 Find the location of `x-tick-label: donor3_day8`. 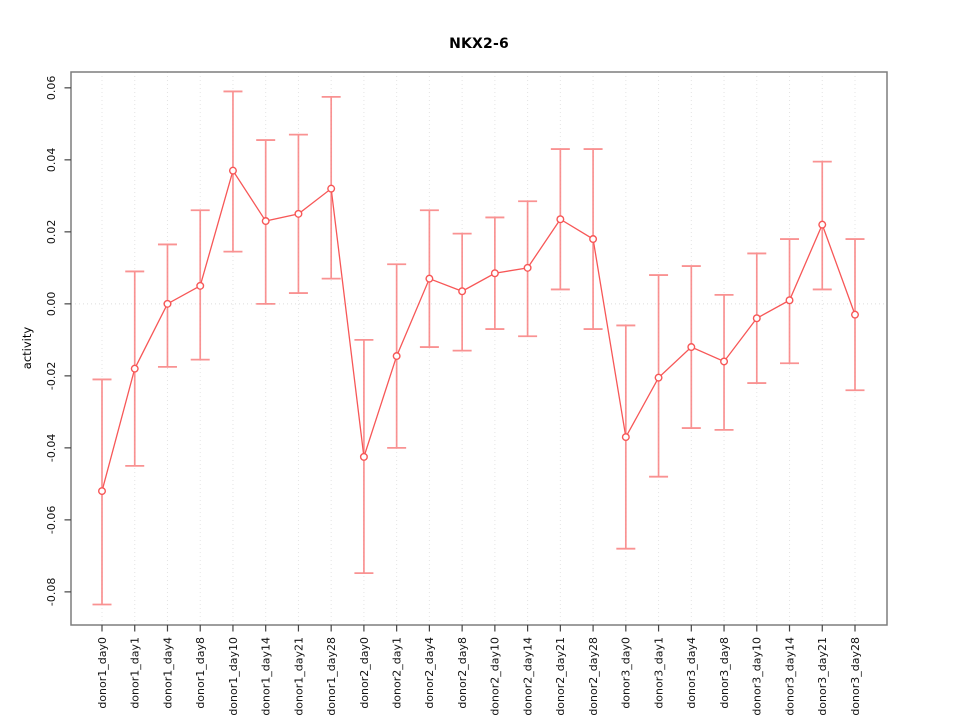

x-tick-label: donor3_day8 is located at coordinates (724, 673).